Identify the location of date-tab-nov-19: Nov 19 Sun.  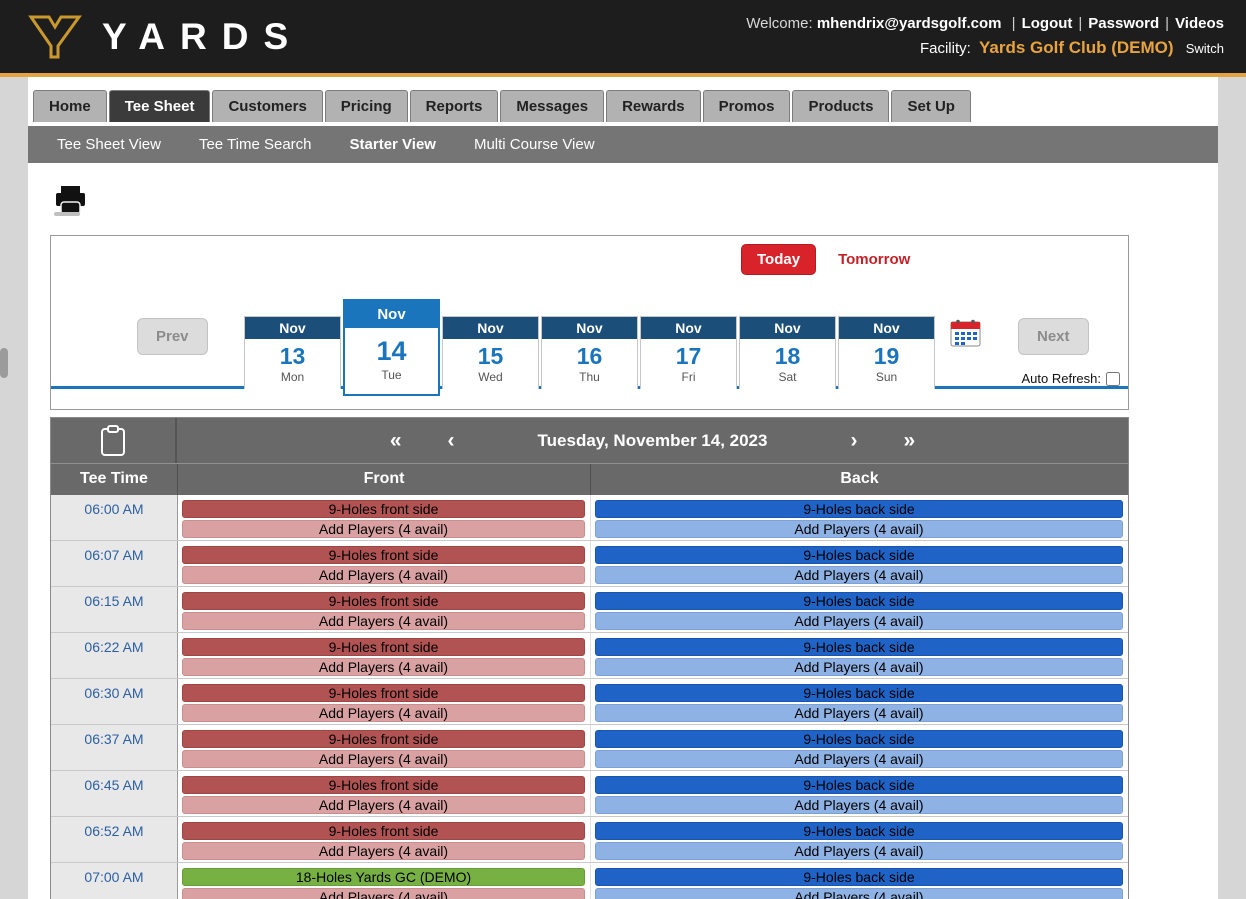
(886, 352).